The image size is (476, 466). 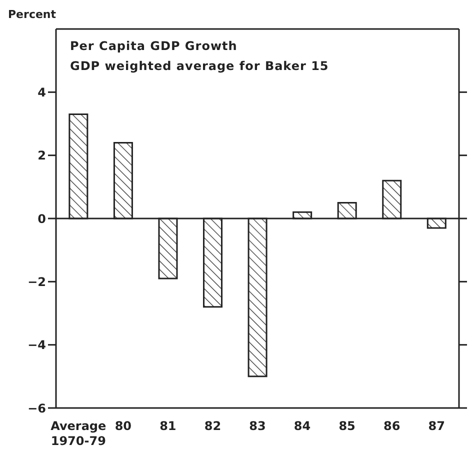 I want to click on y-axis-title: Percent, so click(x=32, y=14).